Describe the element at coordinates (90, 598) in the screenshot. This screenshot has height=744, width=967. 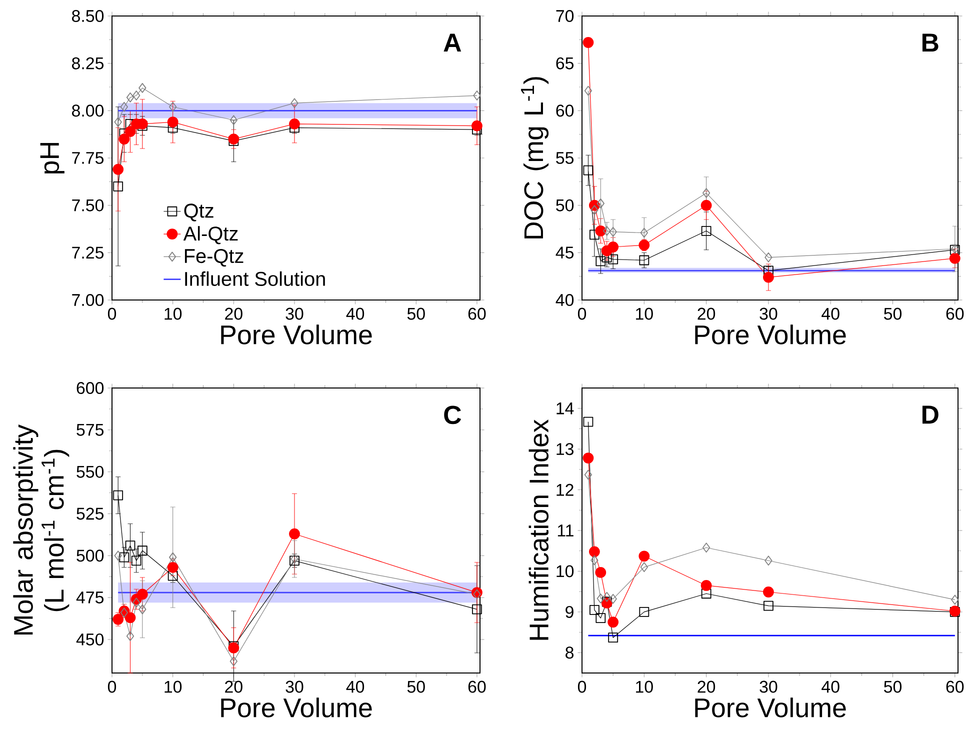
I see `y-tick-label: 475` at that location.